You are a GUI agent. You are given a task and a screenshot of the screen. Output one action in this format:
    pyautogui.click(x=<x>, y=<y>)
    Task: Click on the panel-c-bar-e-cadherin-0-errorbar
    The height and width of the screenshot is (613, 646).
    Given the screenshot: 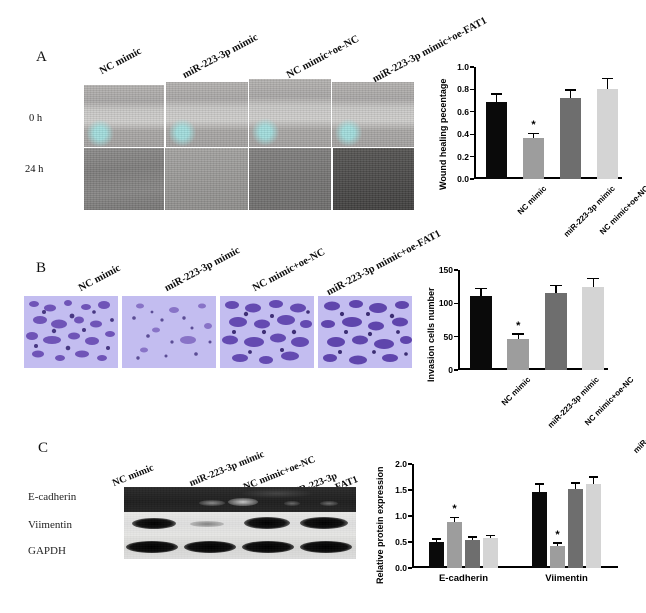 What is the action you would take?
    pyautogui.click(x=436, y=540)
    